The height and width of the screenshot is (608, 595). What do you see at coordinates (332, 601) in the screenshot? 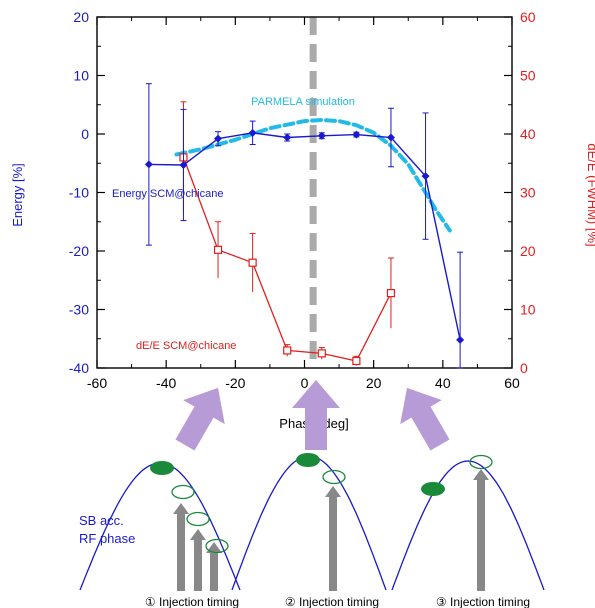
I see `timing-label-2: ② Injection timing` at bounding box center [332, 601].